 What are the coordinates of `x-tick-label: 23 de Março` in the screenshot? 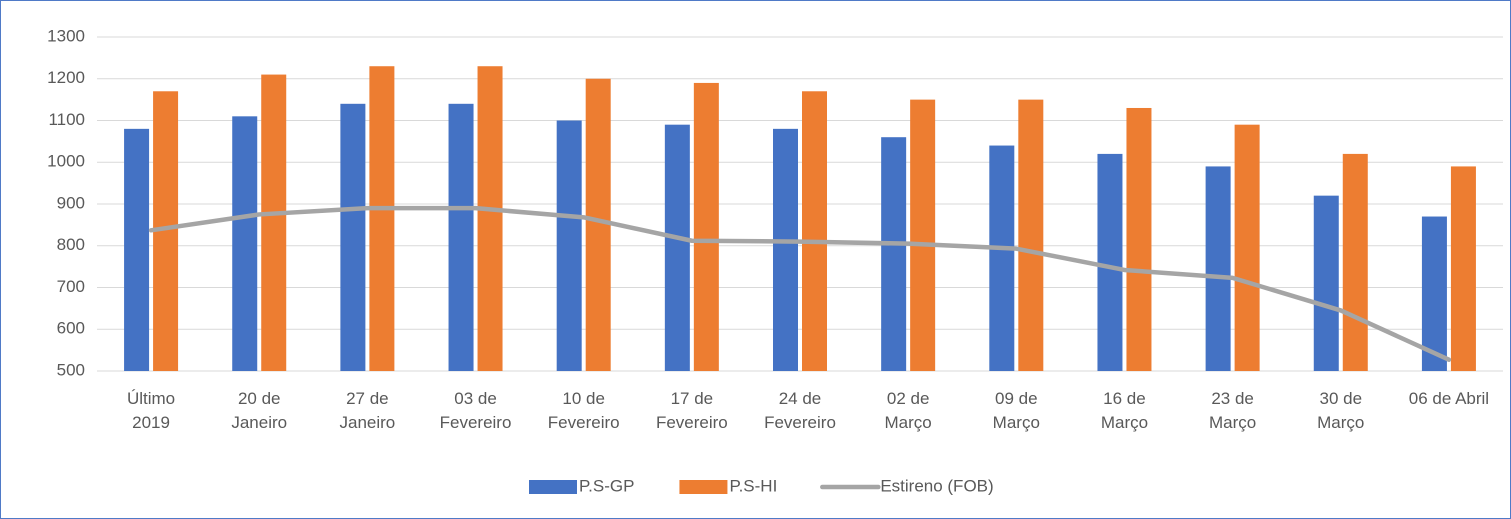 It's located at (1232, 410).